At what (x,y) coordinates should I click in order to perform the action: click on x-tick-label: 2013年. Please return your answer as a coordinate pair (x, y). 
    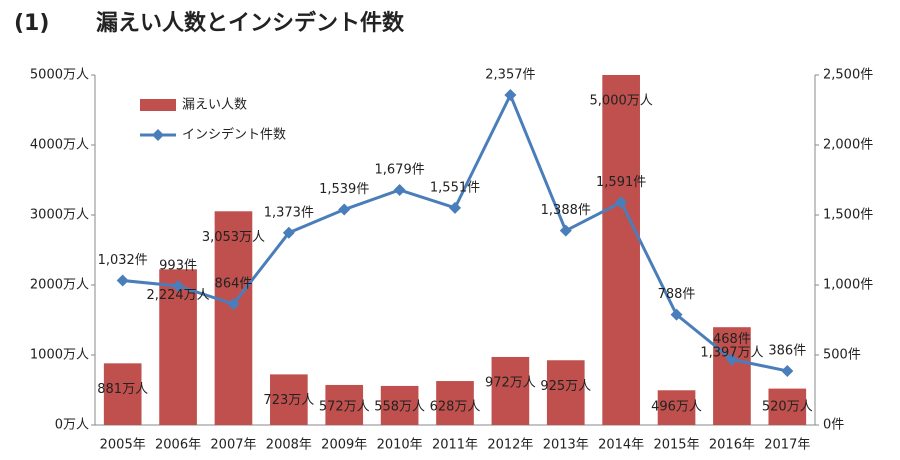
    Looking at the image, I should click on (566, 445).